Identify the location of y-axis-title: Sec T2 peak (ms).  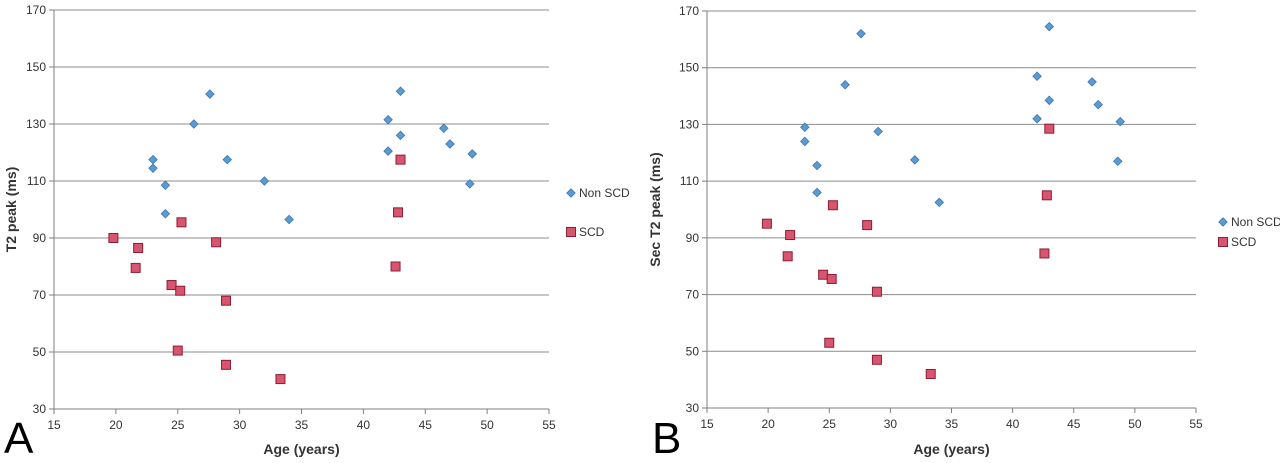
(655, 209).